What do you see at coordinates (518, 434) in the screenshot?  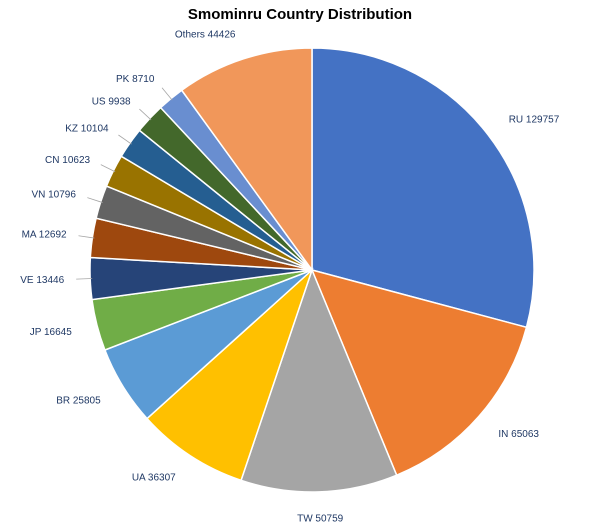 I see `slice-label-in: IN 65063` at bounding box center [518, 434].